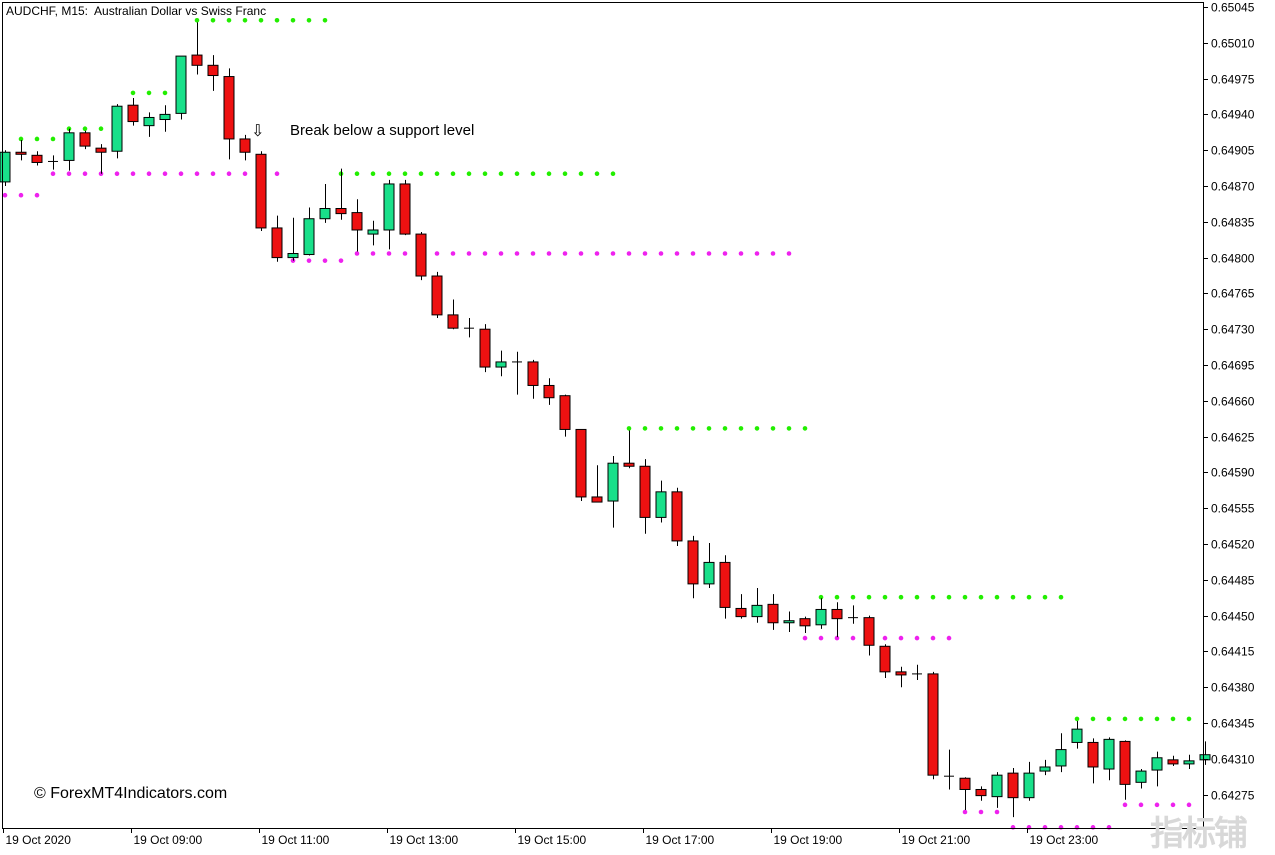 The width and height of the screenshot is (1275, 855). Describe the element at coordinates (1233, 581) in the screenshot. I see `y-tick-label: 0.64485` at that location.